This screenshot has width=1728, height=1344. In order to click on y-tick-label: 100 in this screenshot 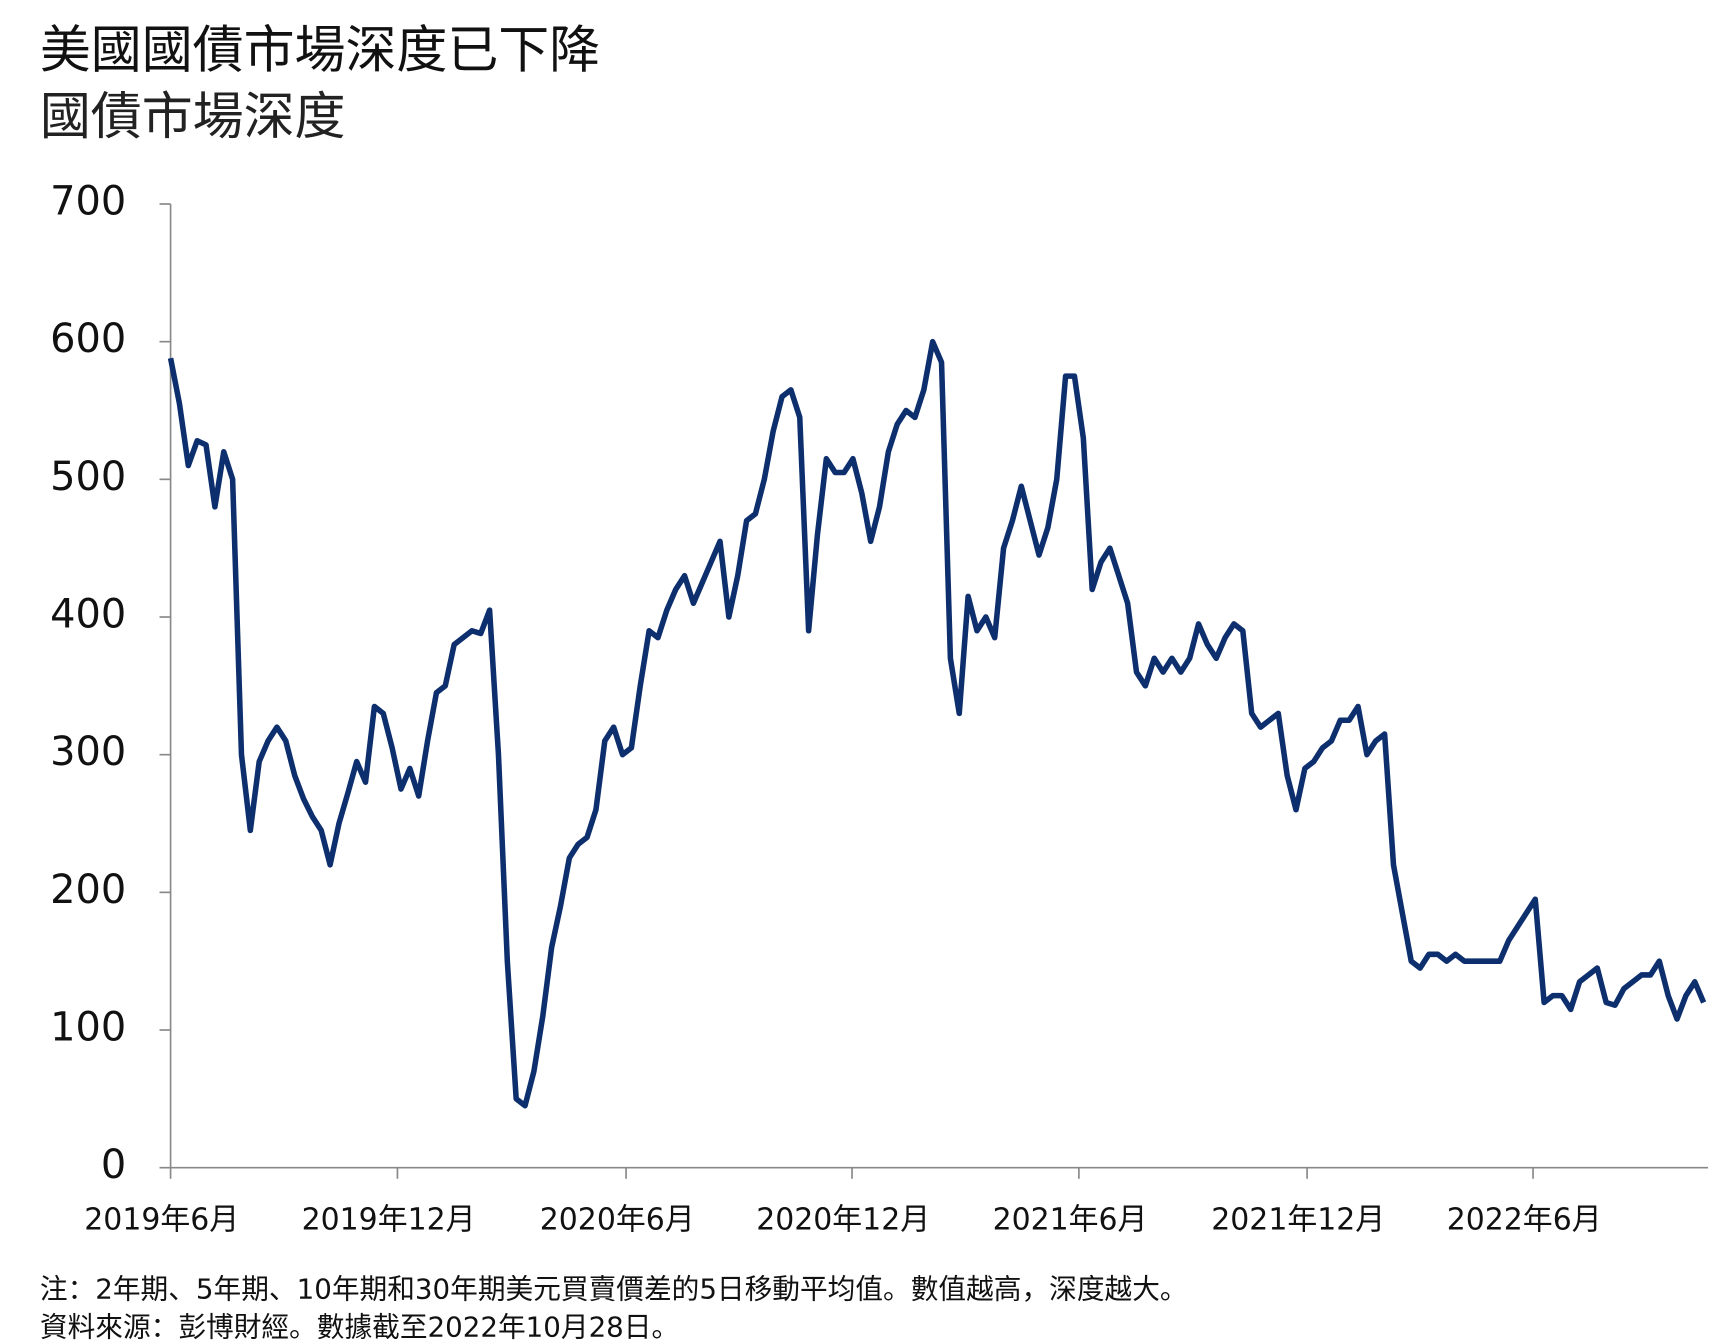, I will do `click(88, 1028)`.